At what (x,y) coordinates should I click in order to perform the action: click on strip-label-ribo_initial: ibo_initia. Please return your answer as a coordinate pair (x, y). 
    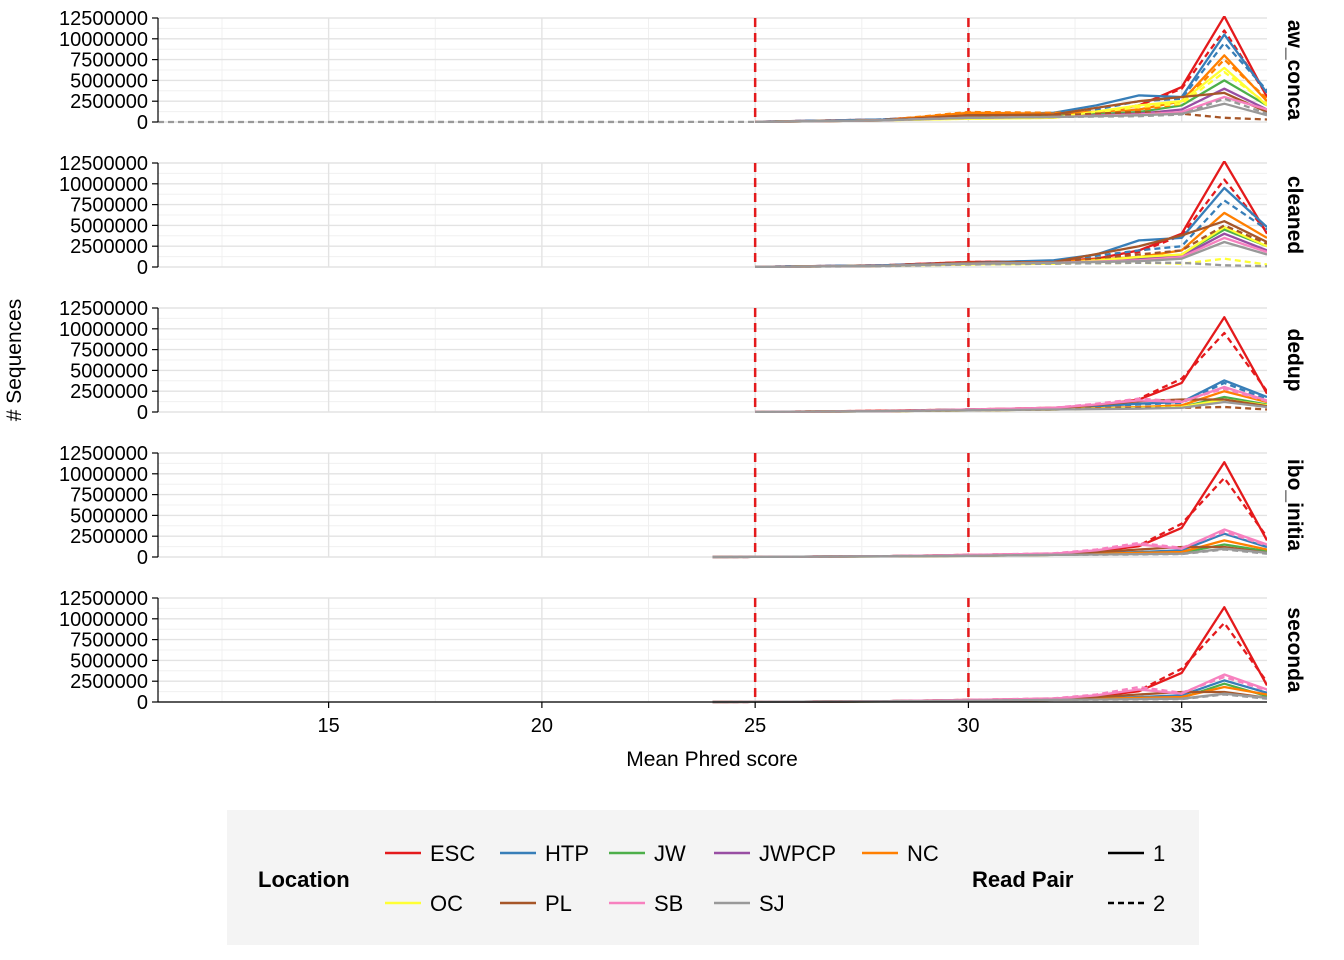
    Looking at the image, I should click on (1294, 505).